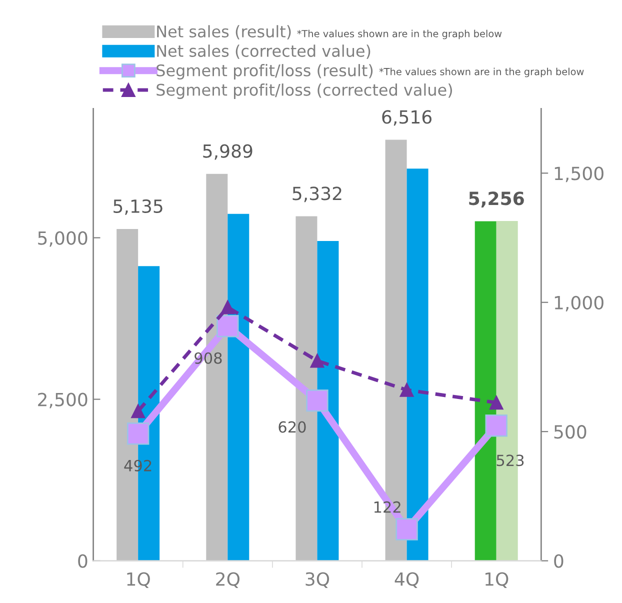  What do you see at coordinates (579, 174) in the screenshot?
I see `y2-tick-label: 1,500` at bounding box center [579, 174].